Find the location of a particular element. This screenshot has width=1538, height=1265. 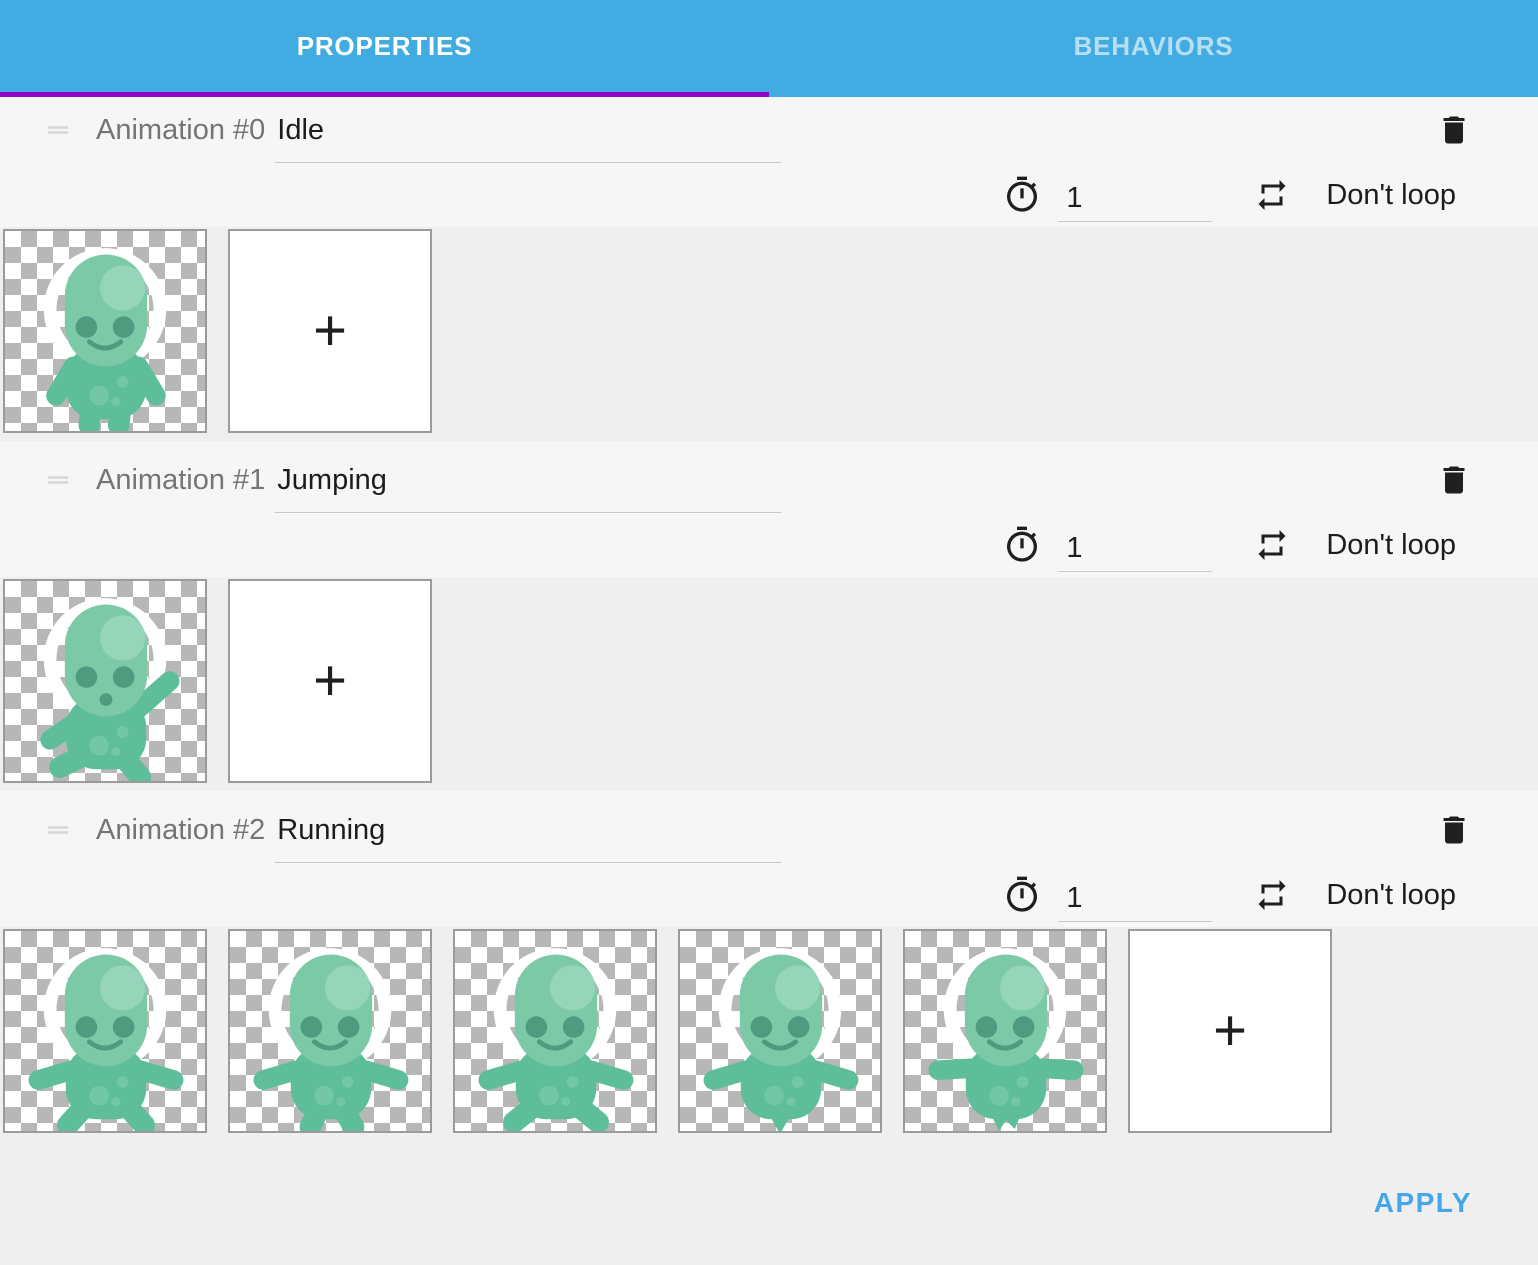

animation-header: Animation #0 Don't loop is located at coordinates (769, 162).